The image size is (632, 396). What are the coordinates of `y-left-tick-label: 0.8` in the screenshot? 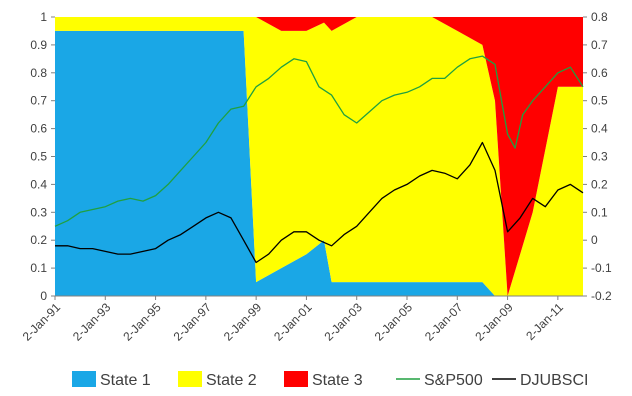 It's located at (38, 73).